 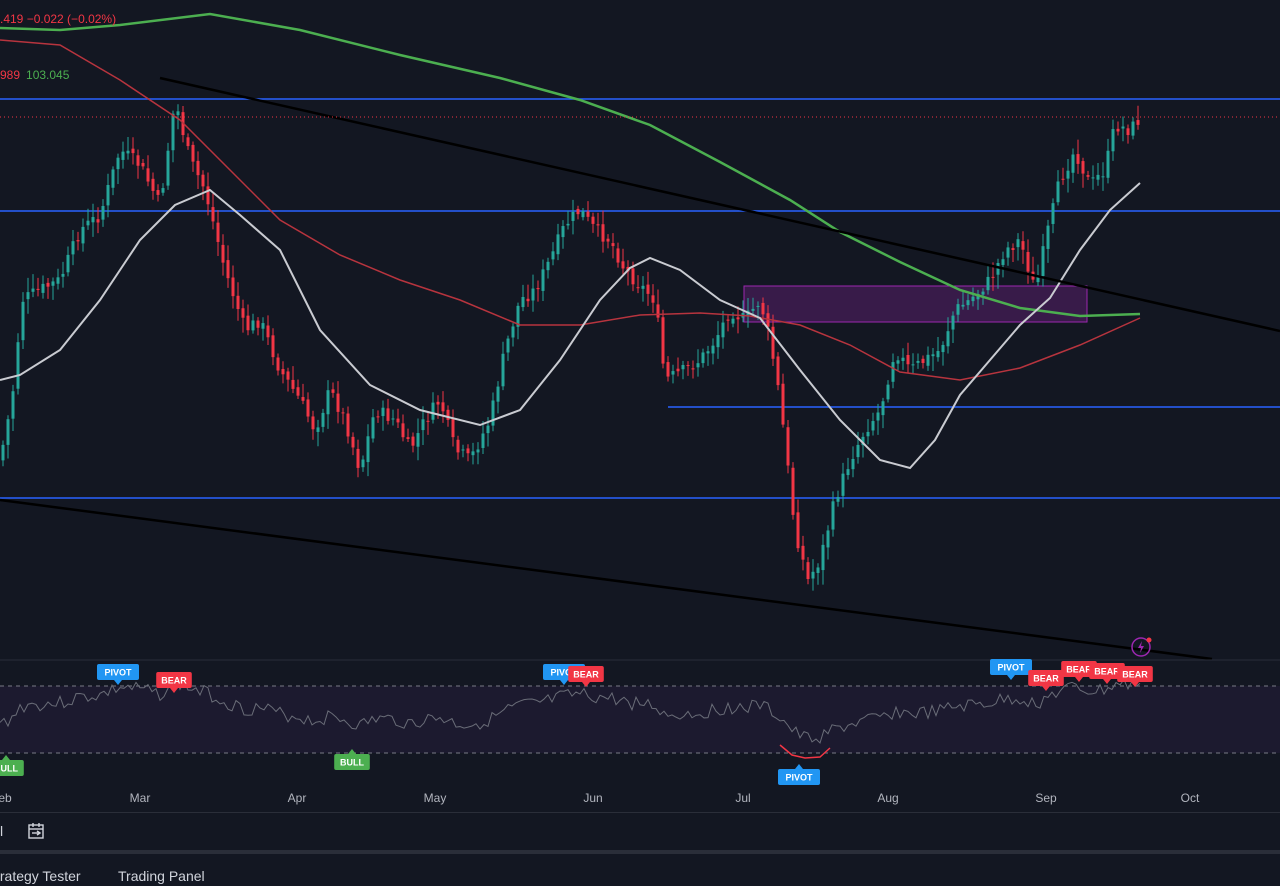 I want to click on x-tick-label: Sep, so click(x=1046, y=798).